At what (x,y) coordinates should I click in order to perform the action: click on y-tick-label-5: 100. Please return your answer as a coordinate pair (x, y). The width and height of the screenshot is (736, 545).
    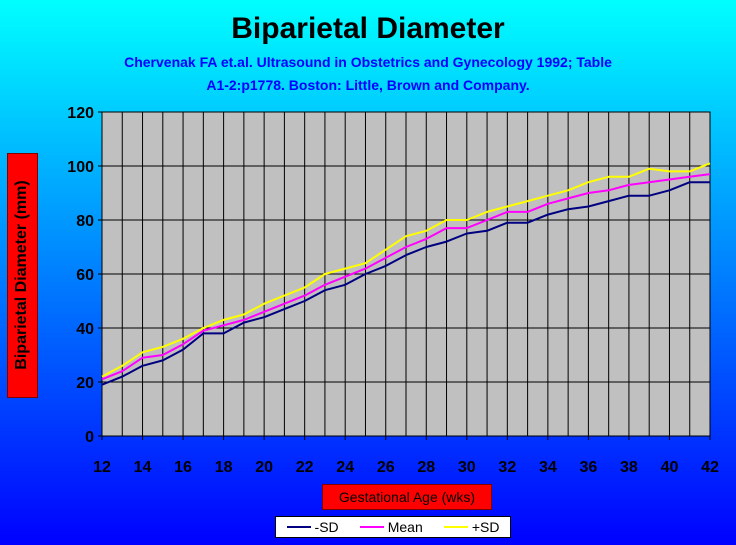
    Looking at the image, I should click on (80, 167).